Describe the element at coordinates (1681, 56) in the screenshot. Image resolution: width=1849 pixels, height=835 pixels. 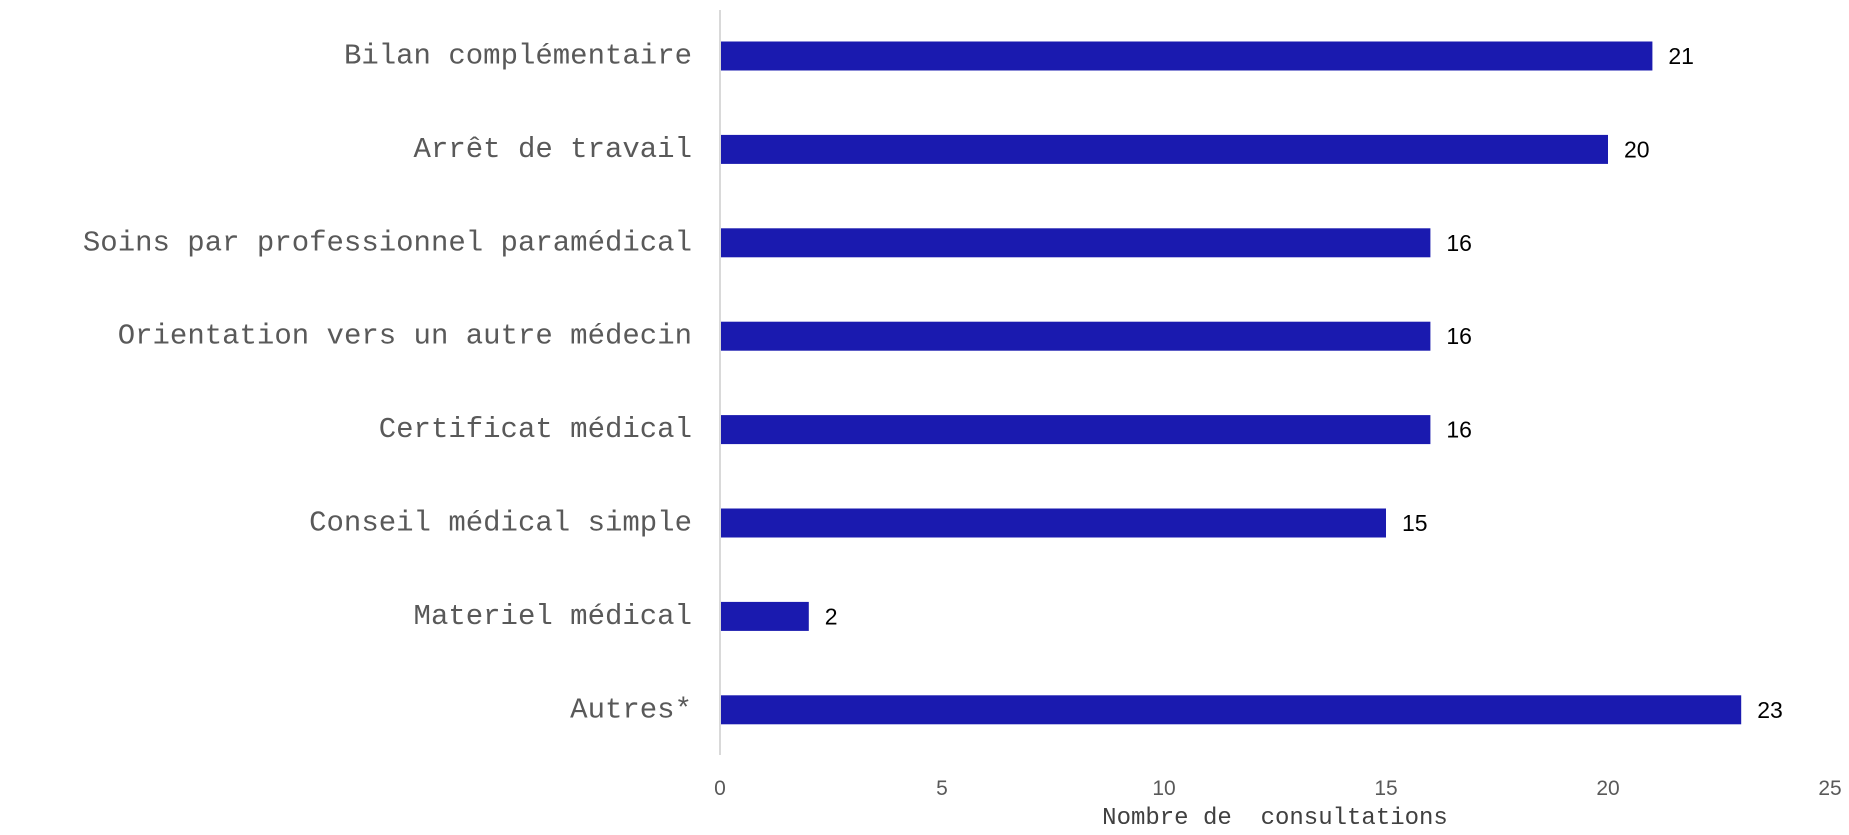
I see `data-label: 21` at that location.